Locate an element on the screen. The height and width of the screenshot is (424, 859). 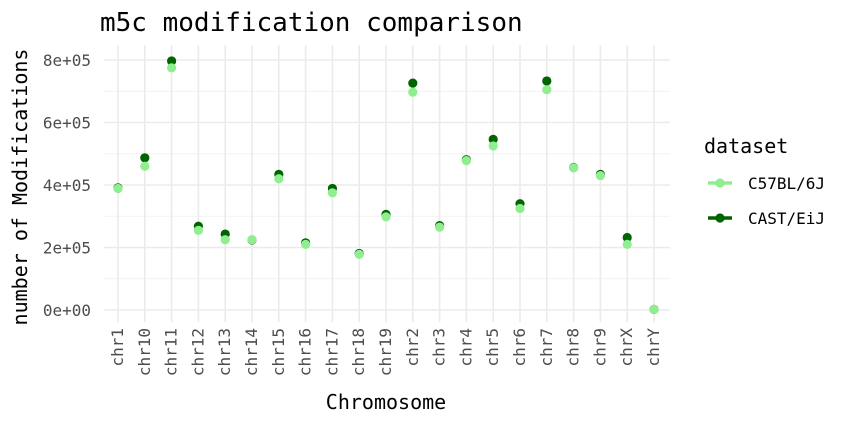
x-tick-label: chr18 is located at coordinates (358, 352).